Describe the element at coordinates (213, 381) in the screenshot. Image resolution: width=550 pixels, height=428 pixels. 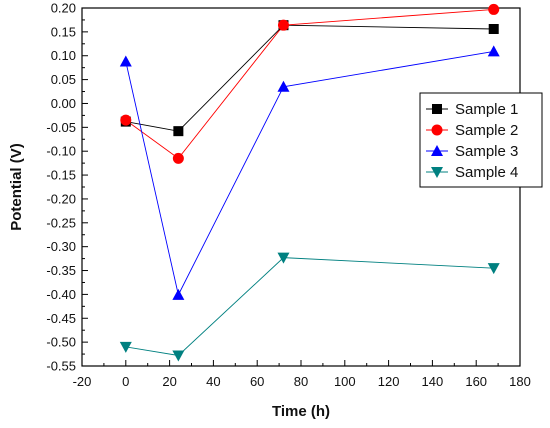
I see `x-tick-label: 40` at that location.